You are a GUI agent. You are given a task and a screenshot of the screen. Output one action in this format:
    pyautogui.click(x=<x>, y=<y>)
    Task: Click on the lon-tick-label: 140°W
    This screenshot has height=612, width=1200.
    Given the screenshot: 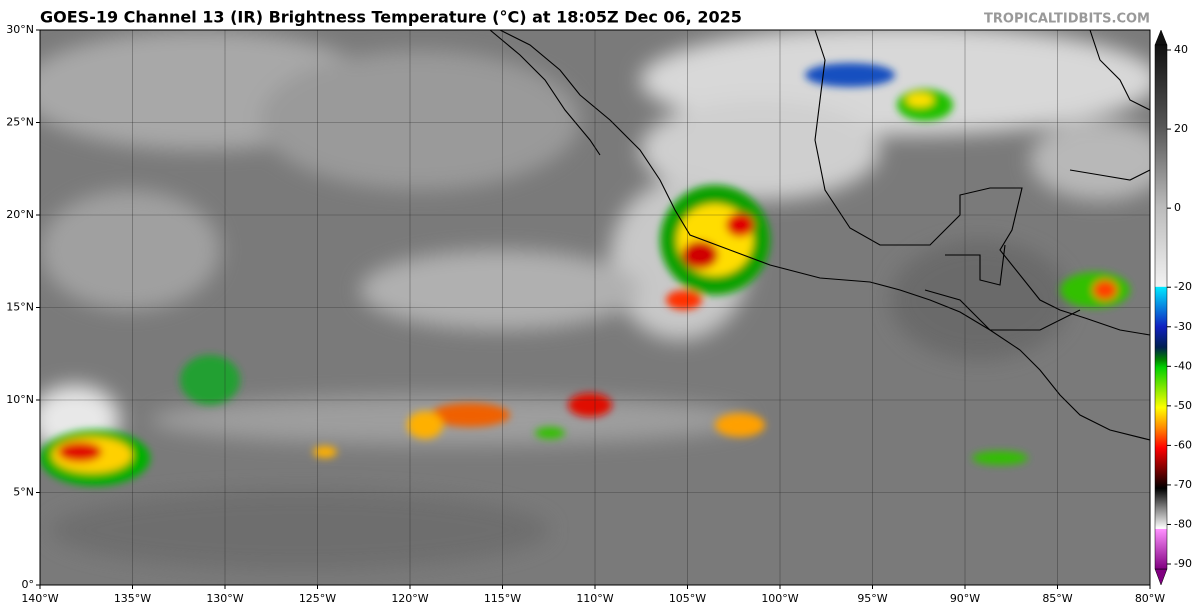 What is the action you would take?
    pyautogui.click(x=39, y=598)
    